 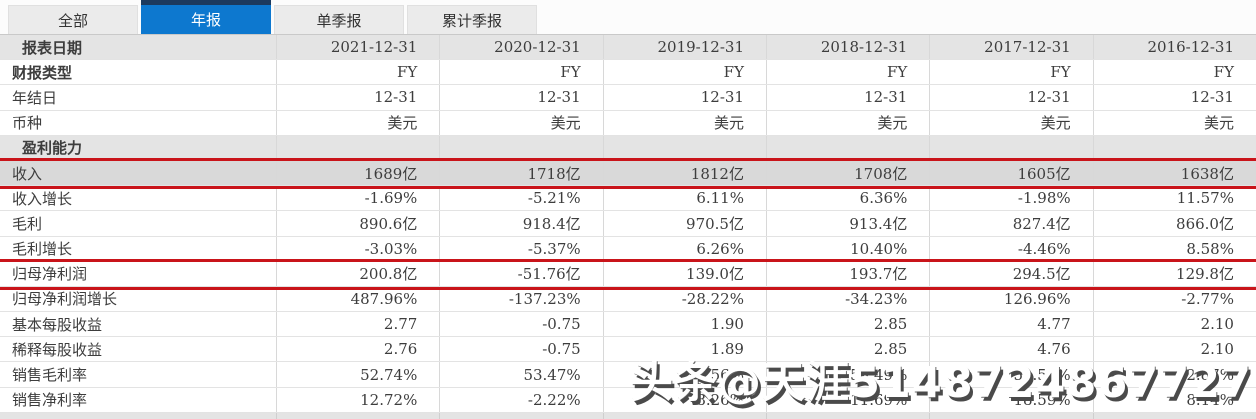 I want to click on cell-value: -5.37%, so click(x=520, y=248).